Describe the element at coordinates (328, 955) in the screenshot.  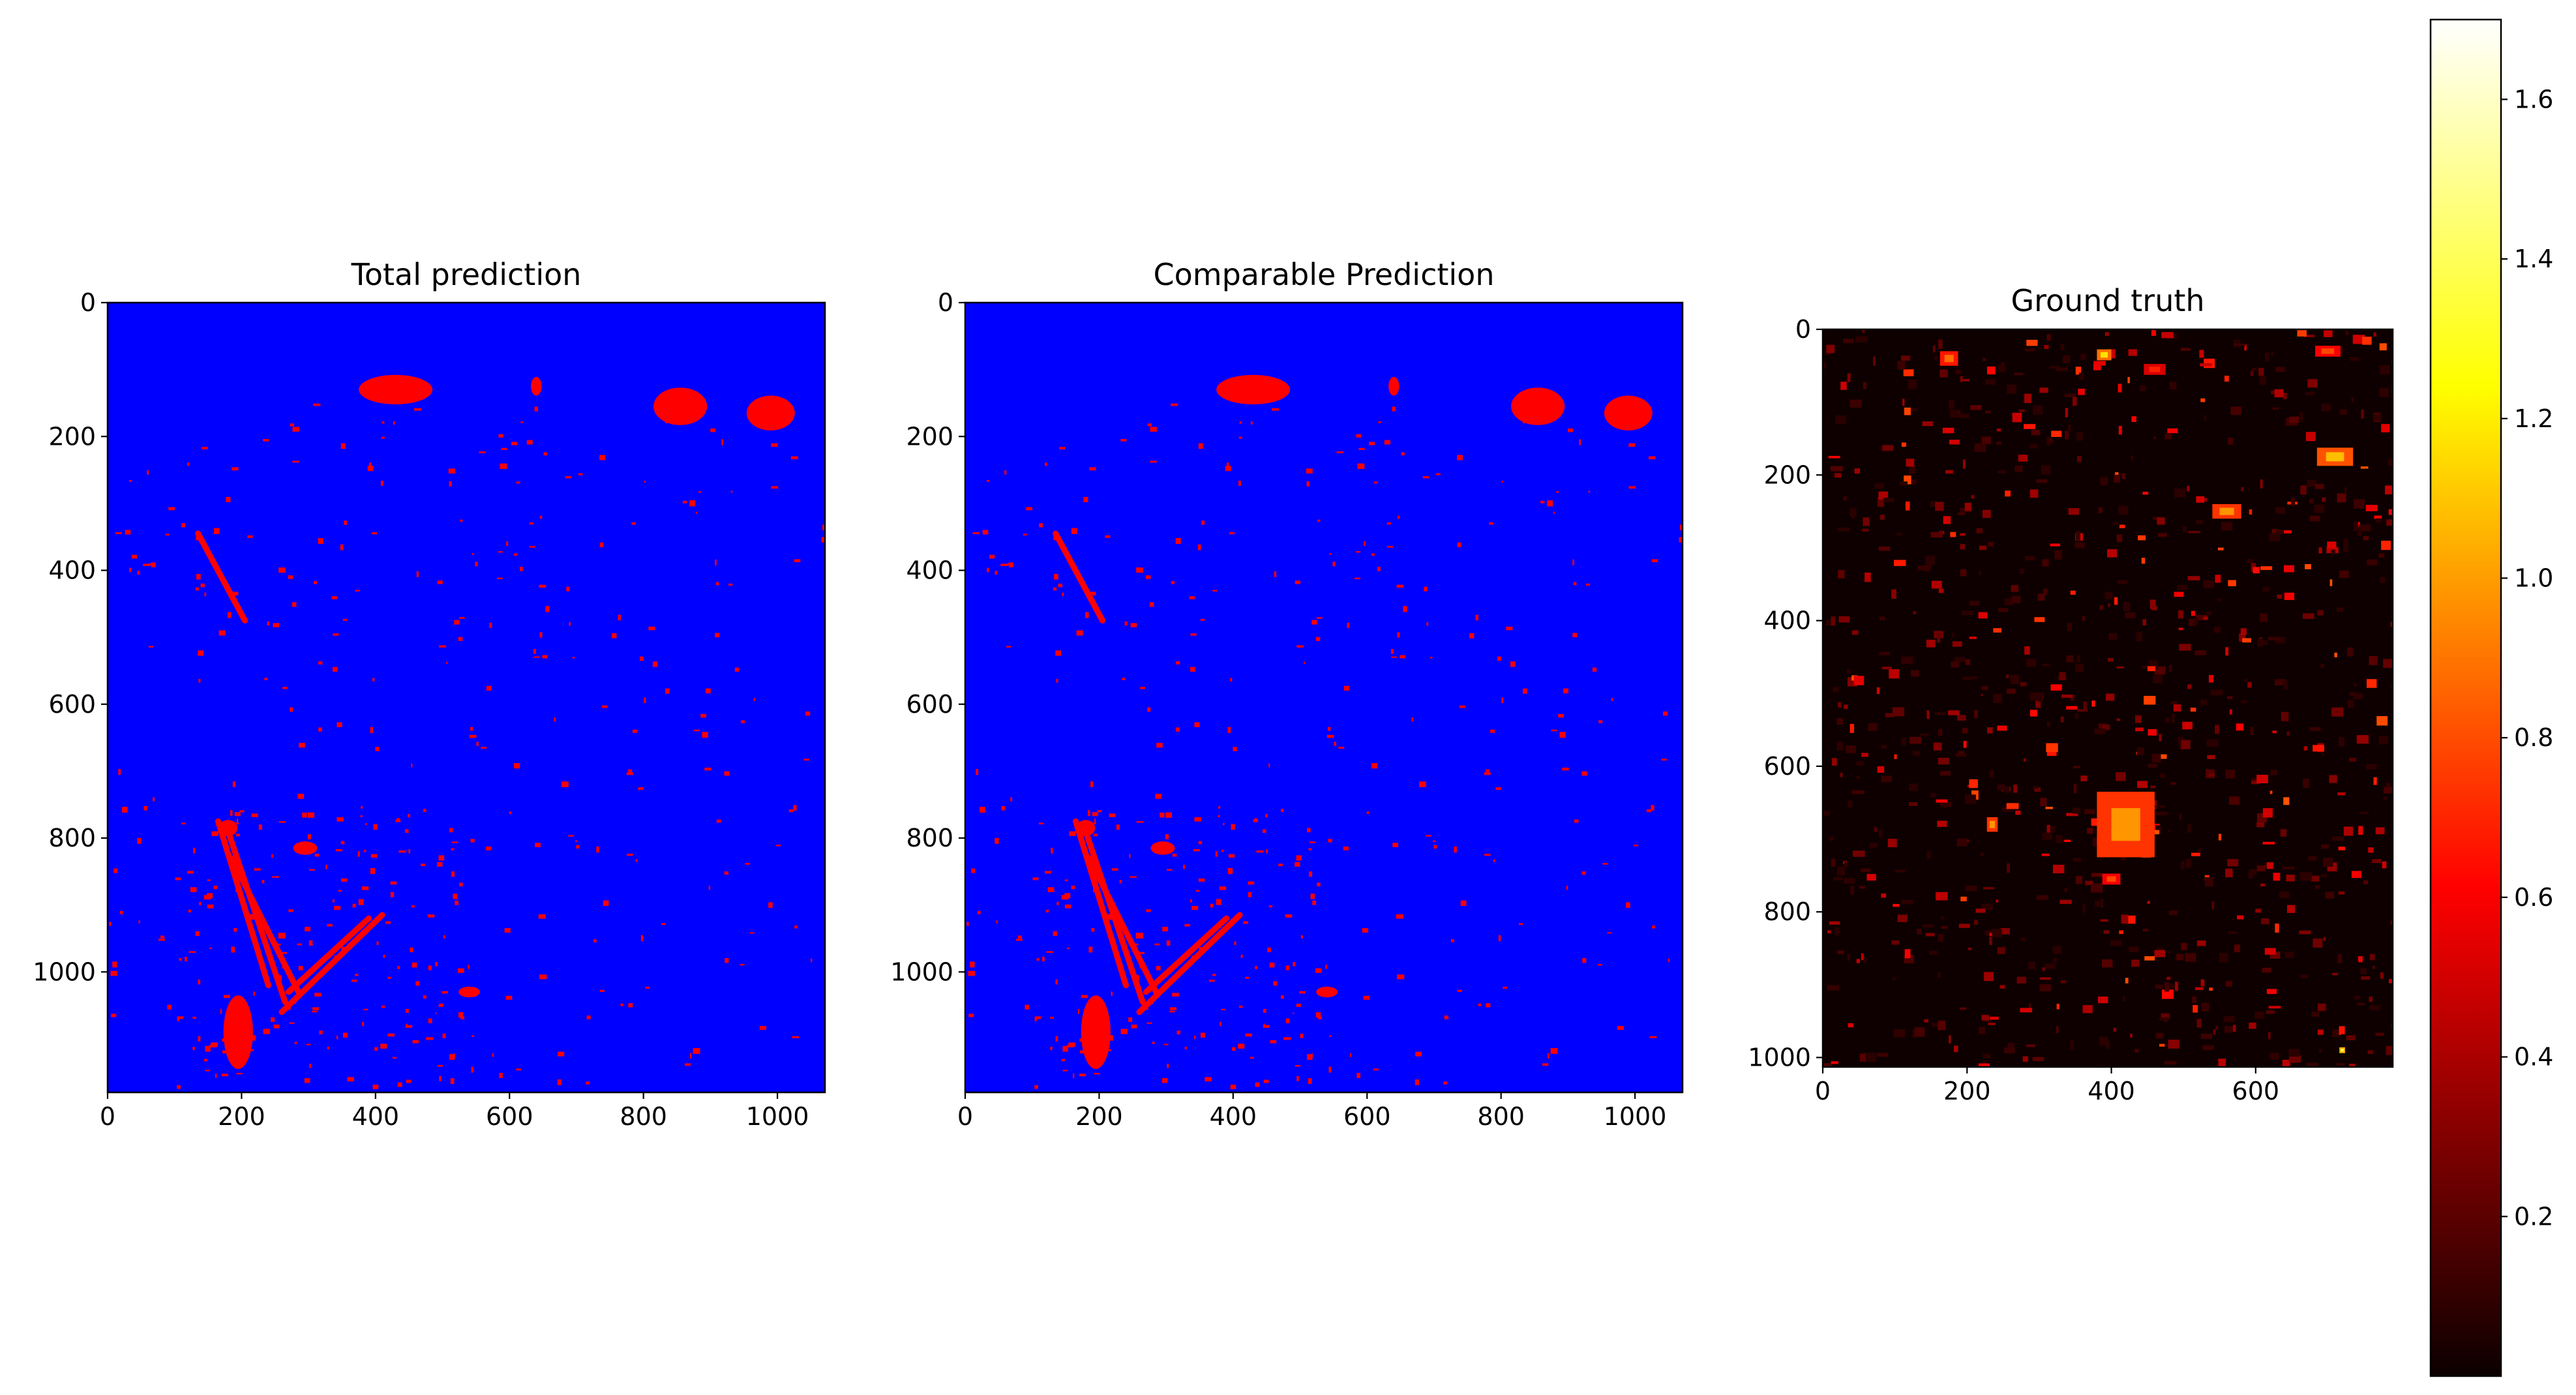
I see `region-line` at that location.